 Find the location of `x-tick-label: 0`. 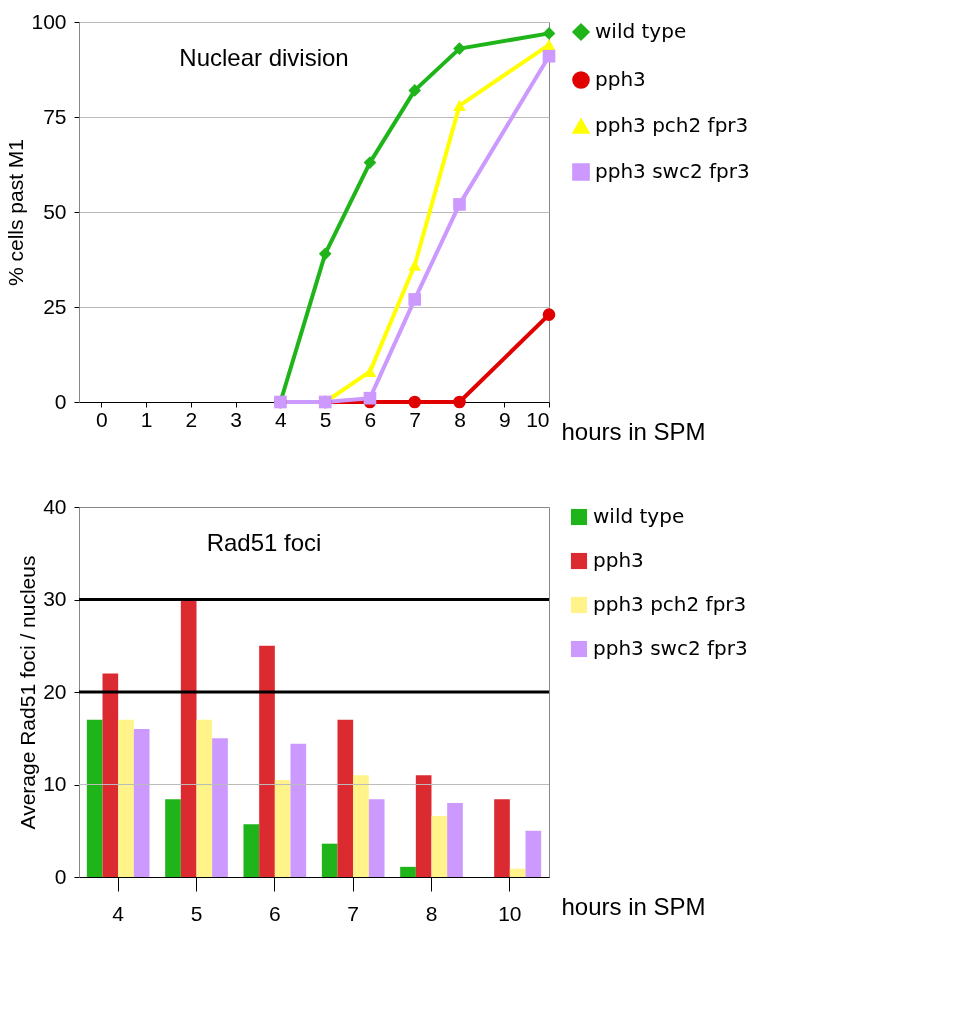

x-tick-label: 0 is located at coordinates (102, 419).